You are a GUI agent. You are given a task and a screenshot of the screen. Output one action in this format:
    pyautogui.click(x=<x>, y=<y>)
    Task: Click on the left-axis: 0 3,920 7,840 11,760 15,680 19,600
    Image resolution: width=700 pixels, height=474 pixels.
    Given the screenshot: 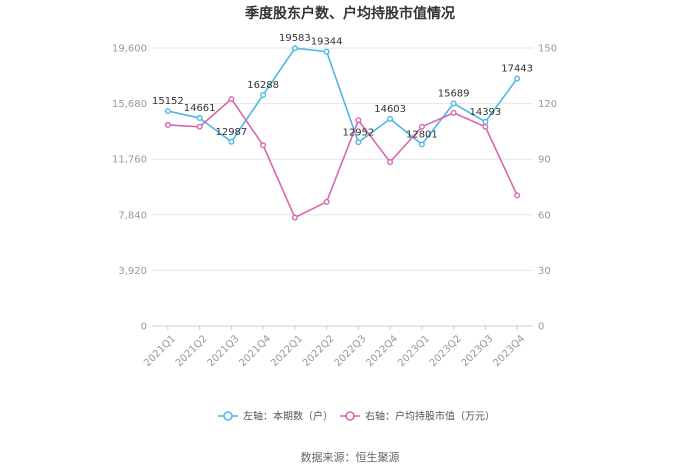 What is the action you would take?
    pyautogui.click(x=129, y=188)
    